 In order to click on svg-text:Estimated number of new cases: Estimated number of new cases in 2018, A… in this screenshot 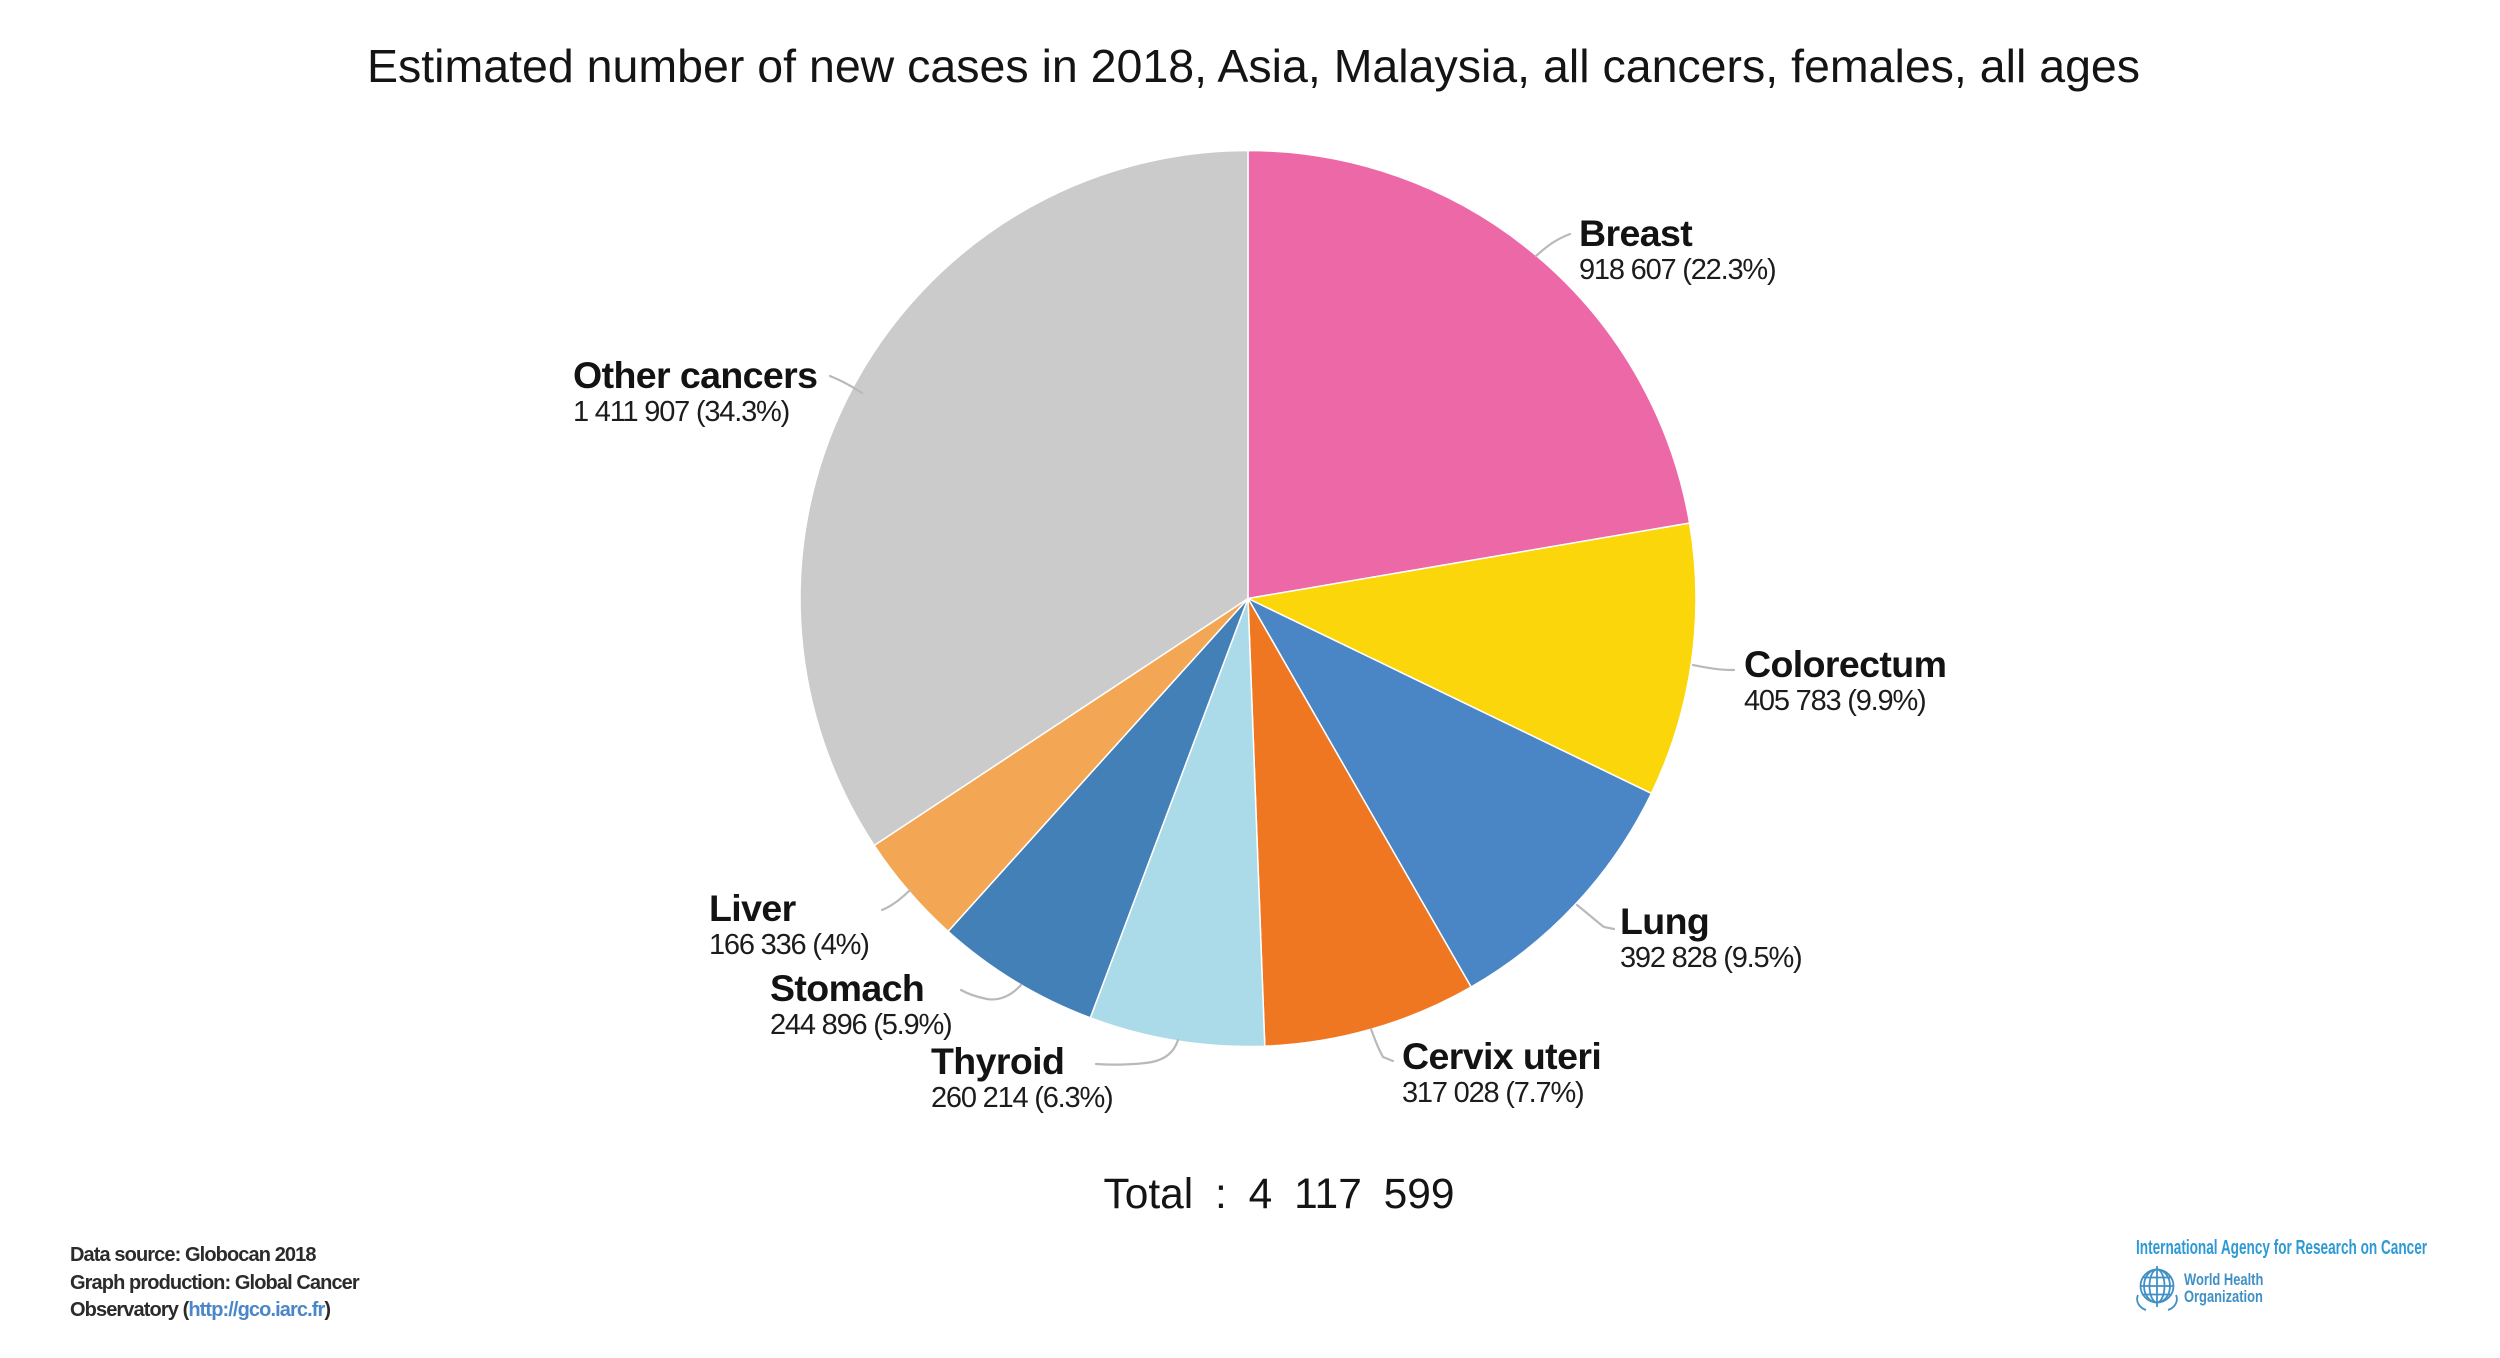, I will do `click(1253, 66)`.